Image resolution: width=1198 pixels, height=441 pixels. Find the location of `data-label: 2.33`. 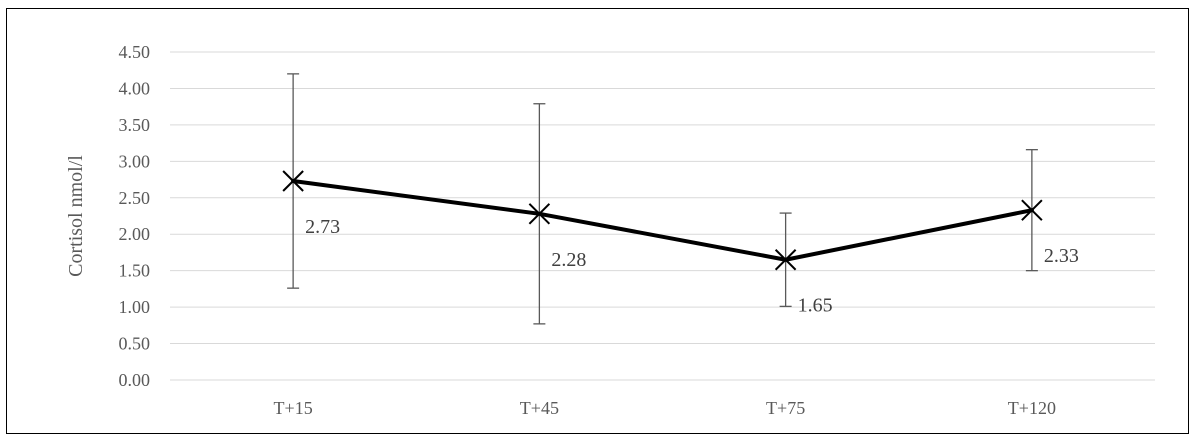

data-label: 2.33 is located at coordinates (1061, 256).